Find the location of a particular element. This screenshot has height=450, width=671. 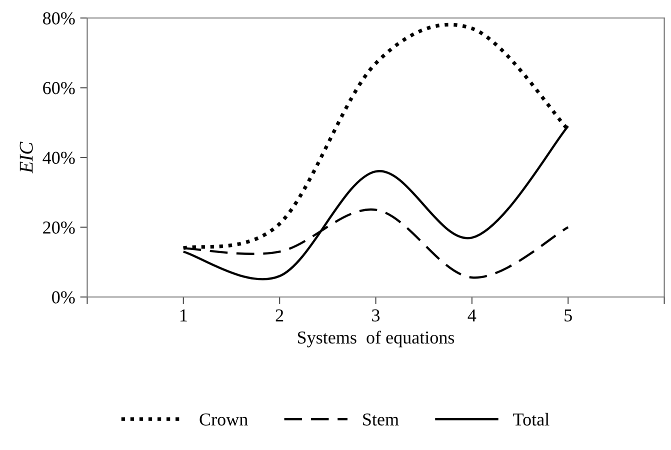

x-tick-label: 5 is located at coordinates (568, 316).